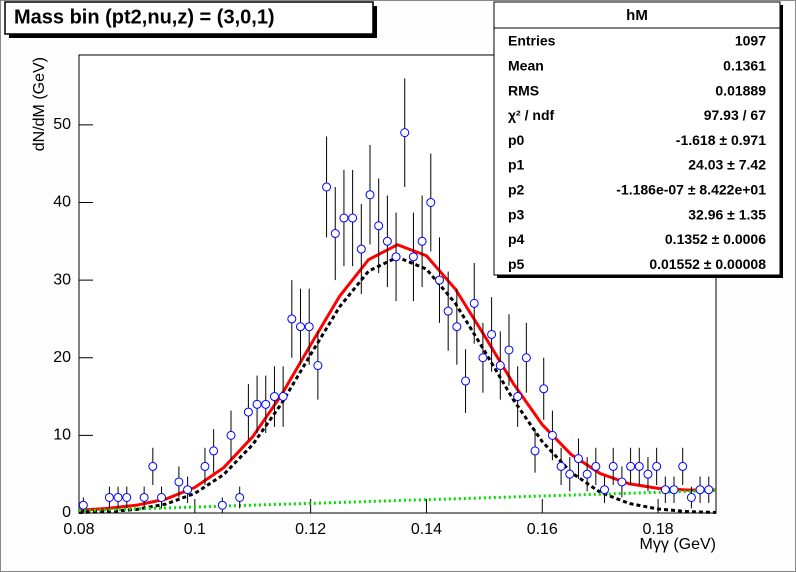  I want to click on y-tick-label: 0, so click(66, 512).